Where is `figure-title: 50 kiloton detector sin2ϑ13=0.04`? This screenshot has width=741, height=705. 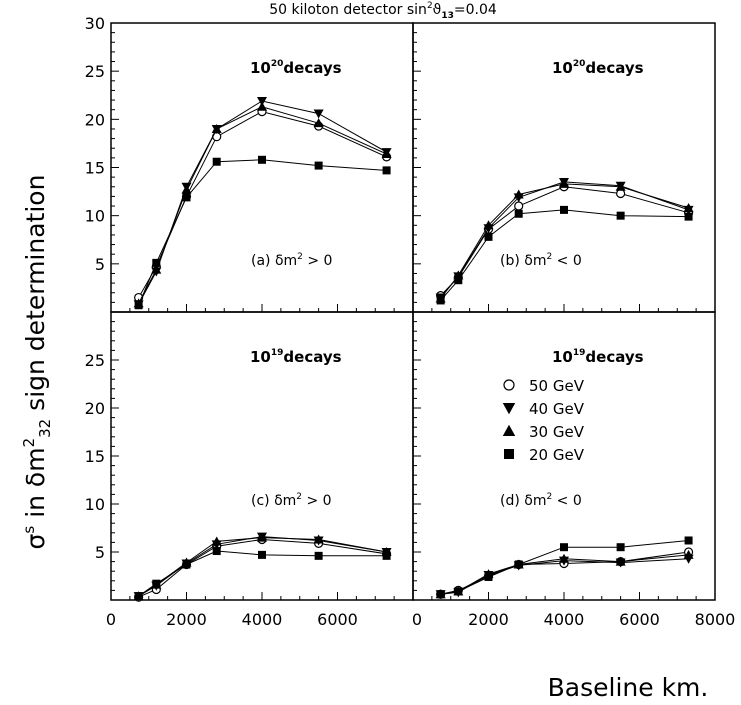 figure-title: 50 kiloton detector sin2ϑ13=0.04 is located at coordinates (383, 11).